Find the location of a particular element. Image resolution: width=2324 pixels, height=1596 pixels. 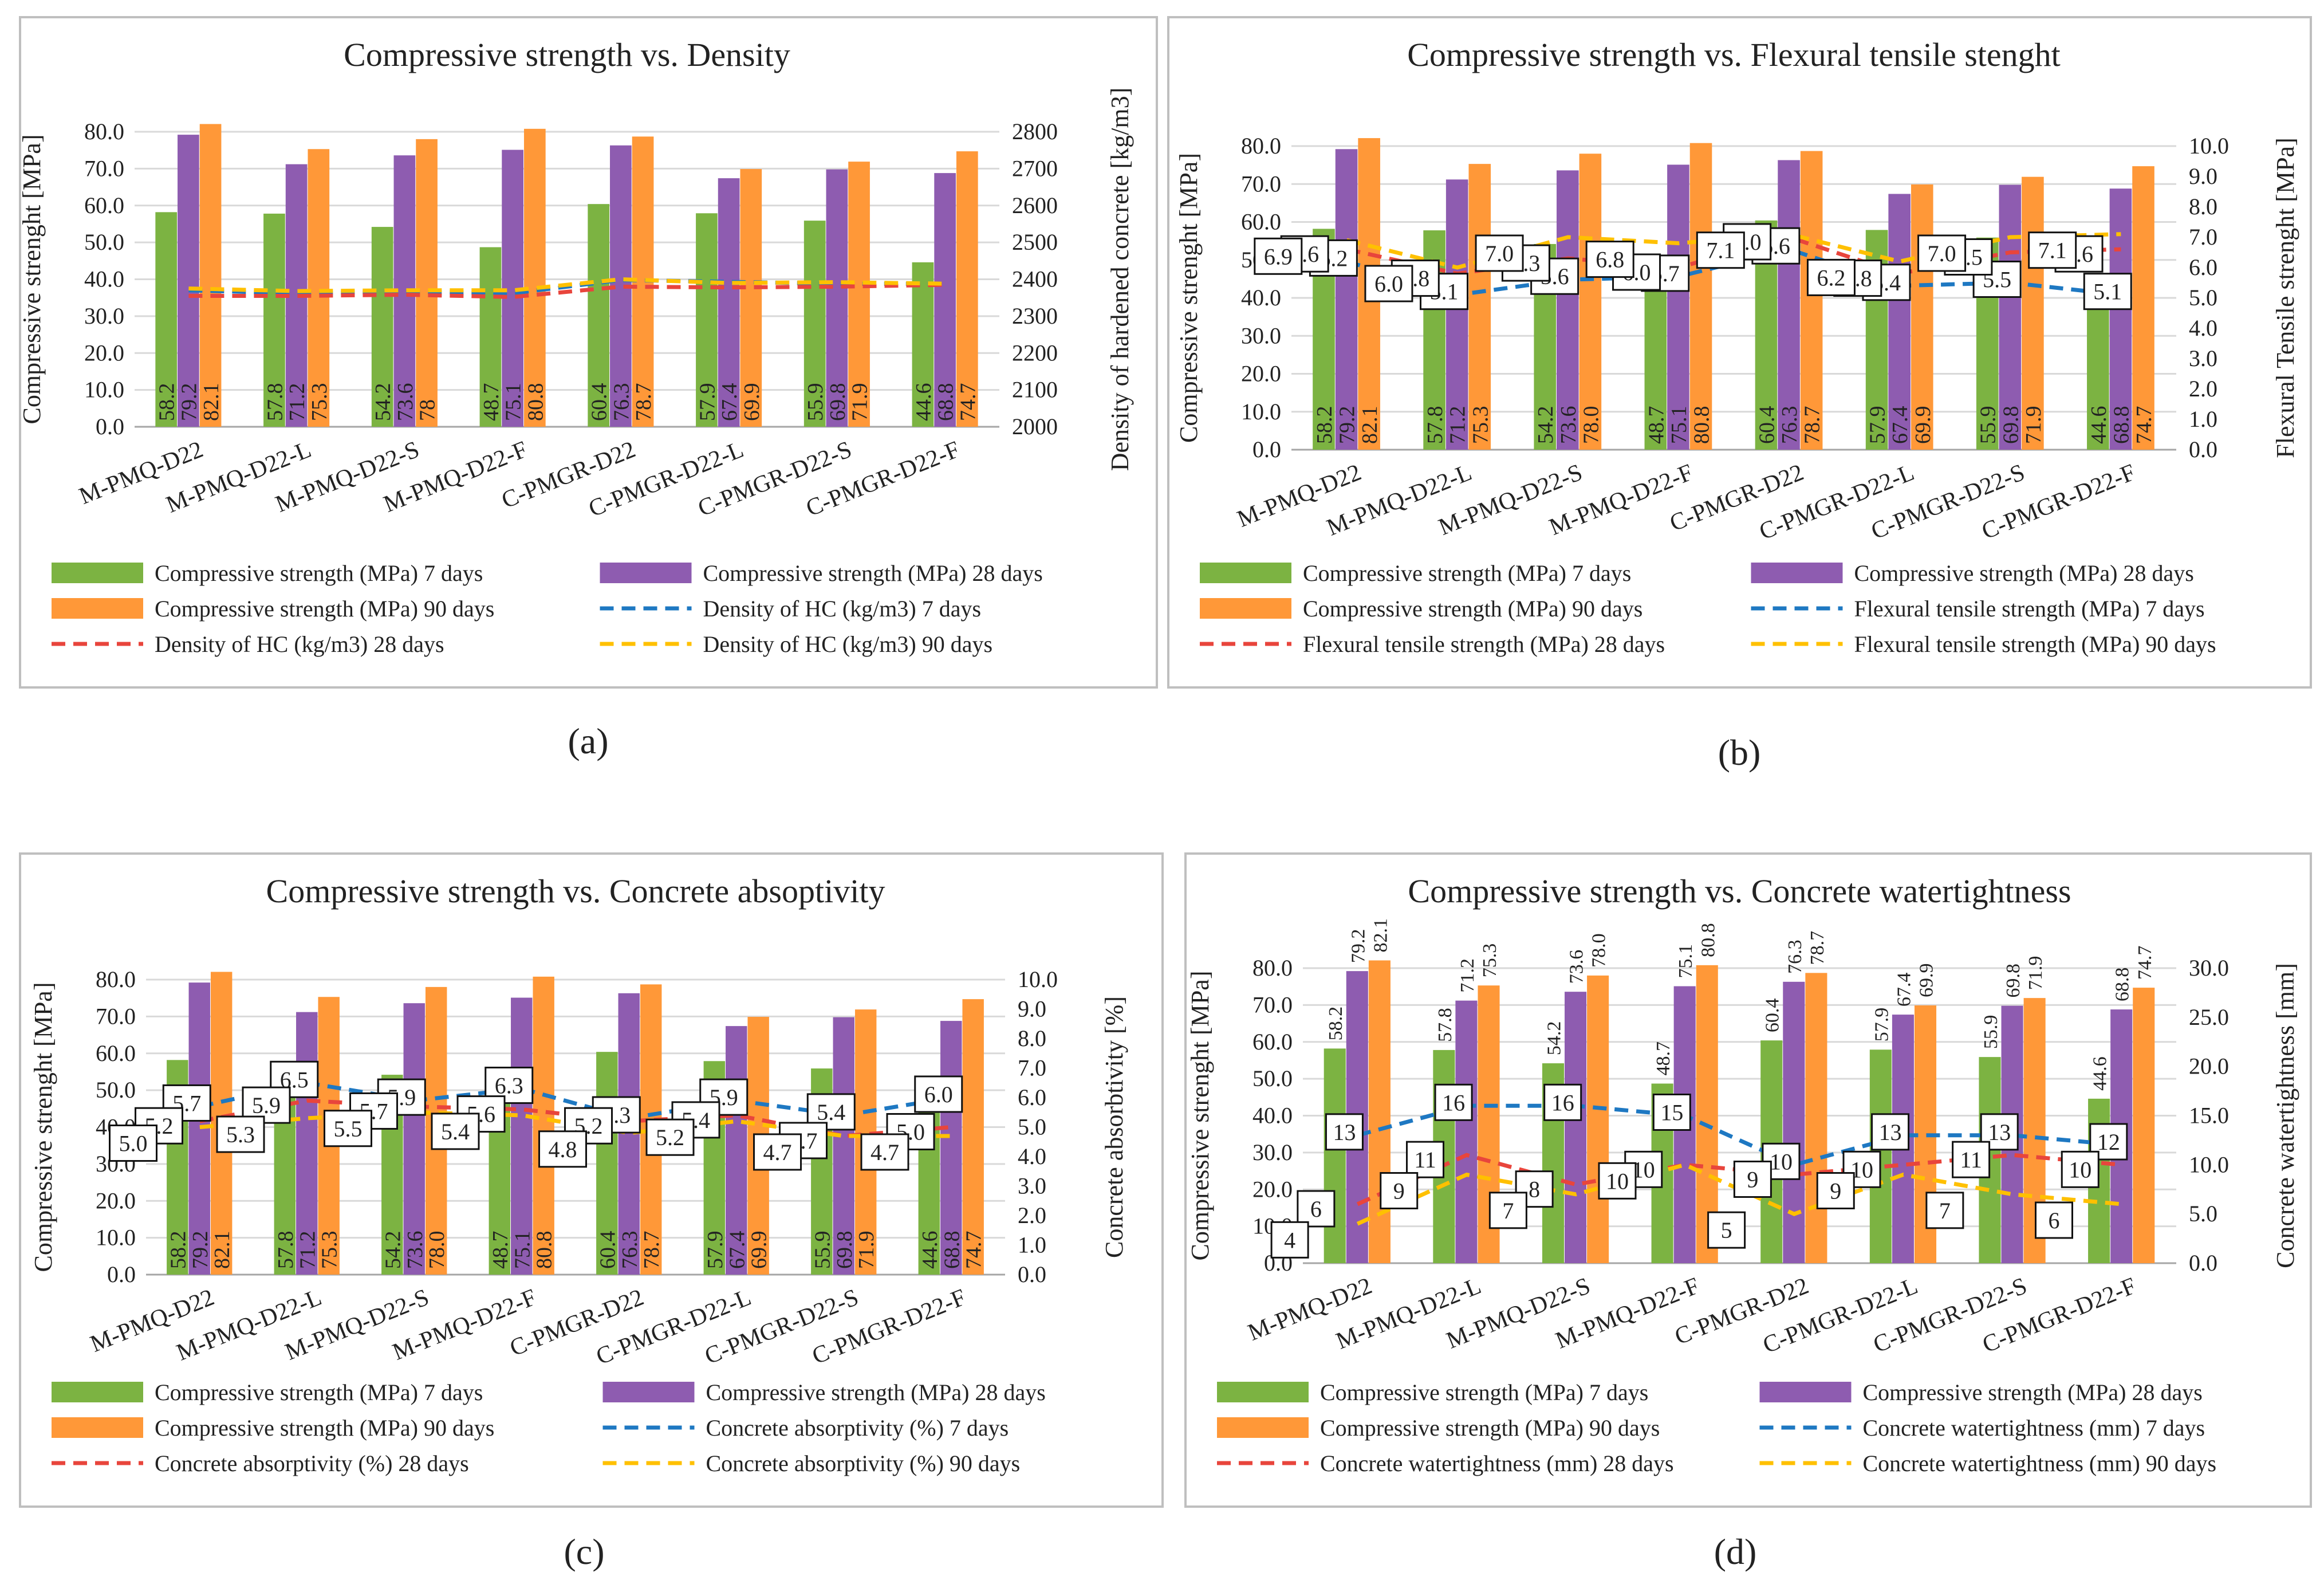

bar-value-label: 57.9 is located at coordinates (715, 1250).